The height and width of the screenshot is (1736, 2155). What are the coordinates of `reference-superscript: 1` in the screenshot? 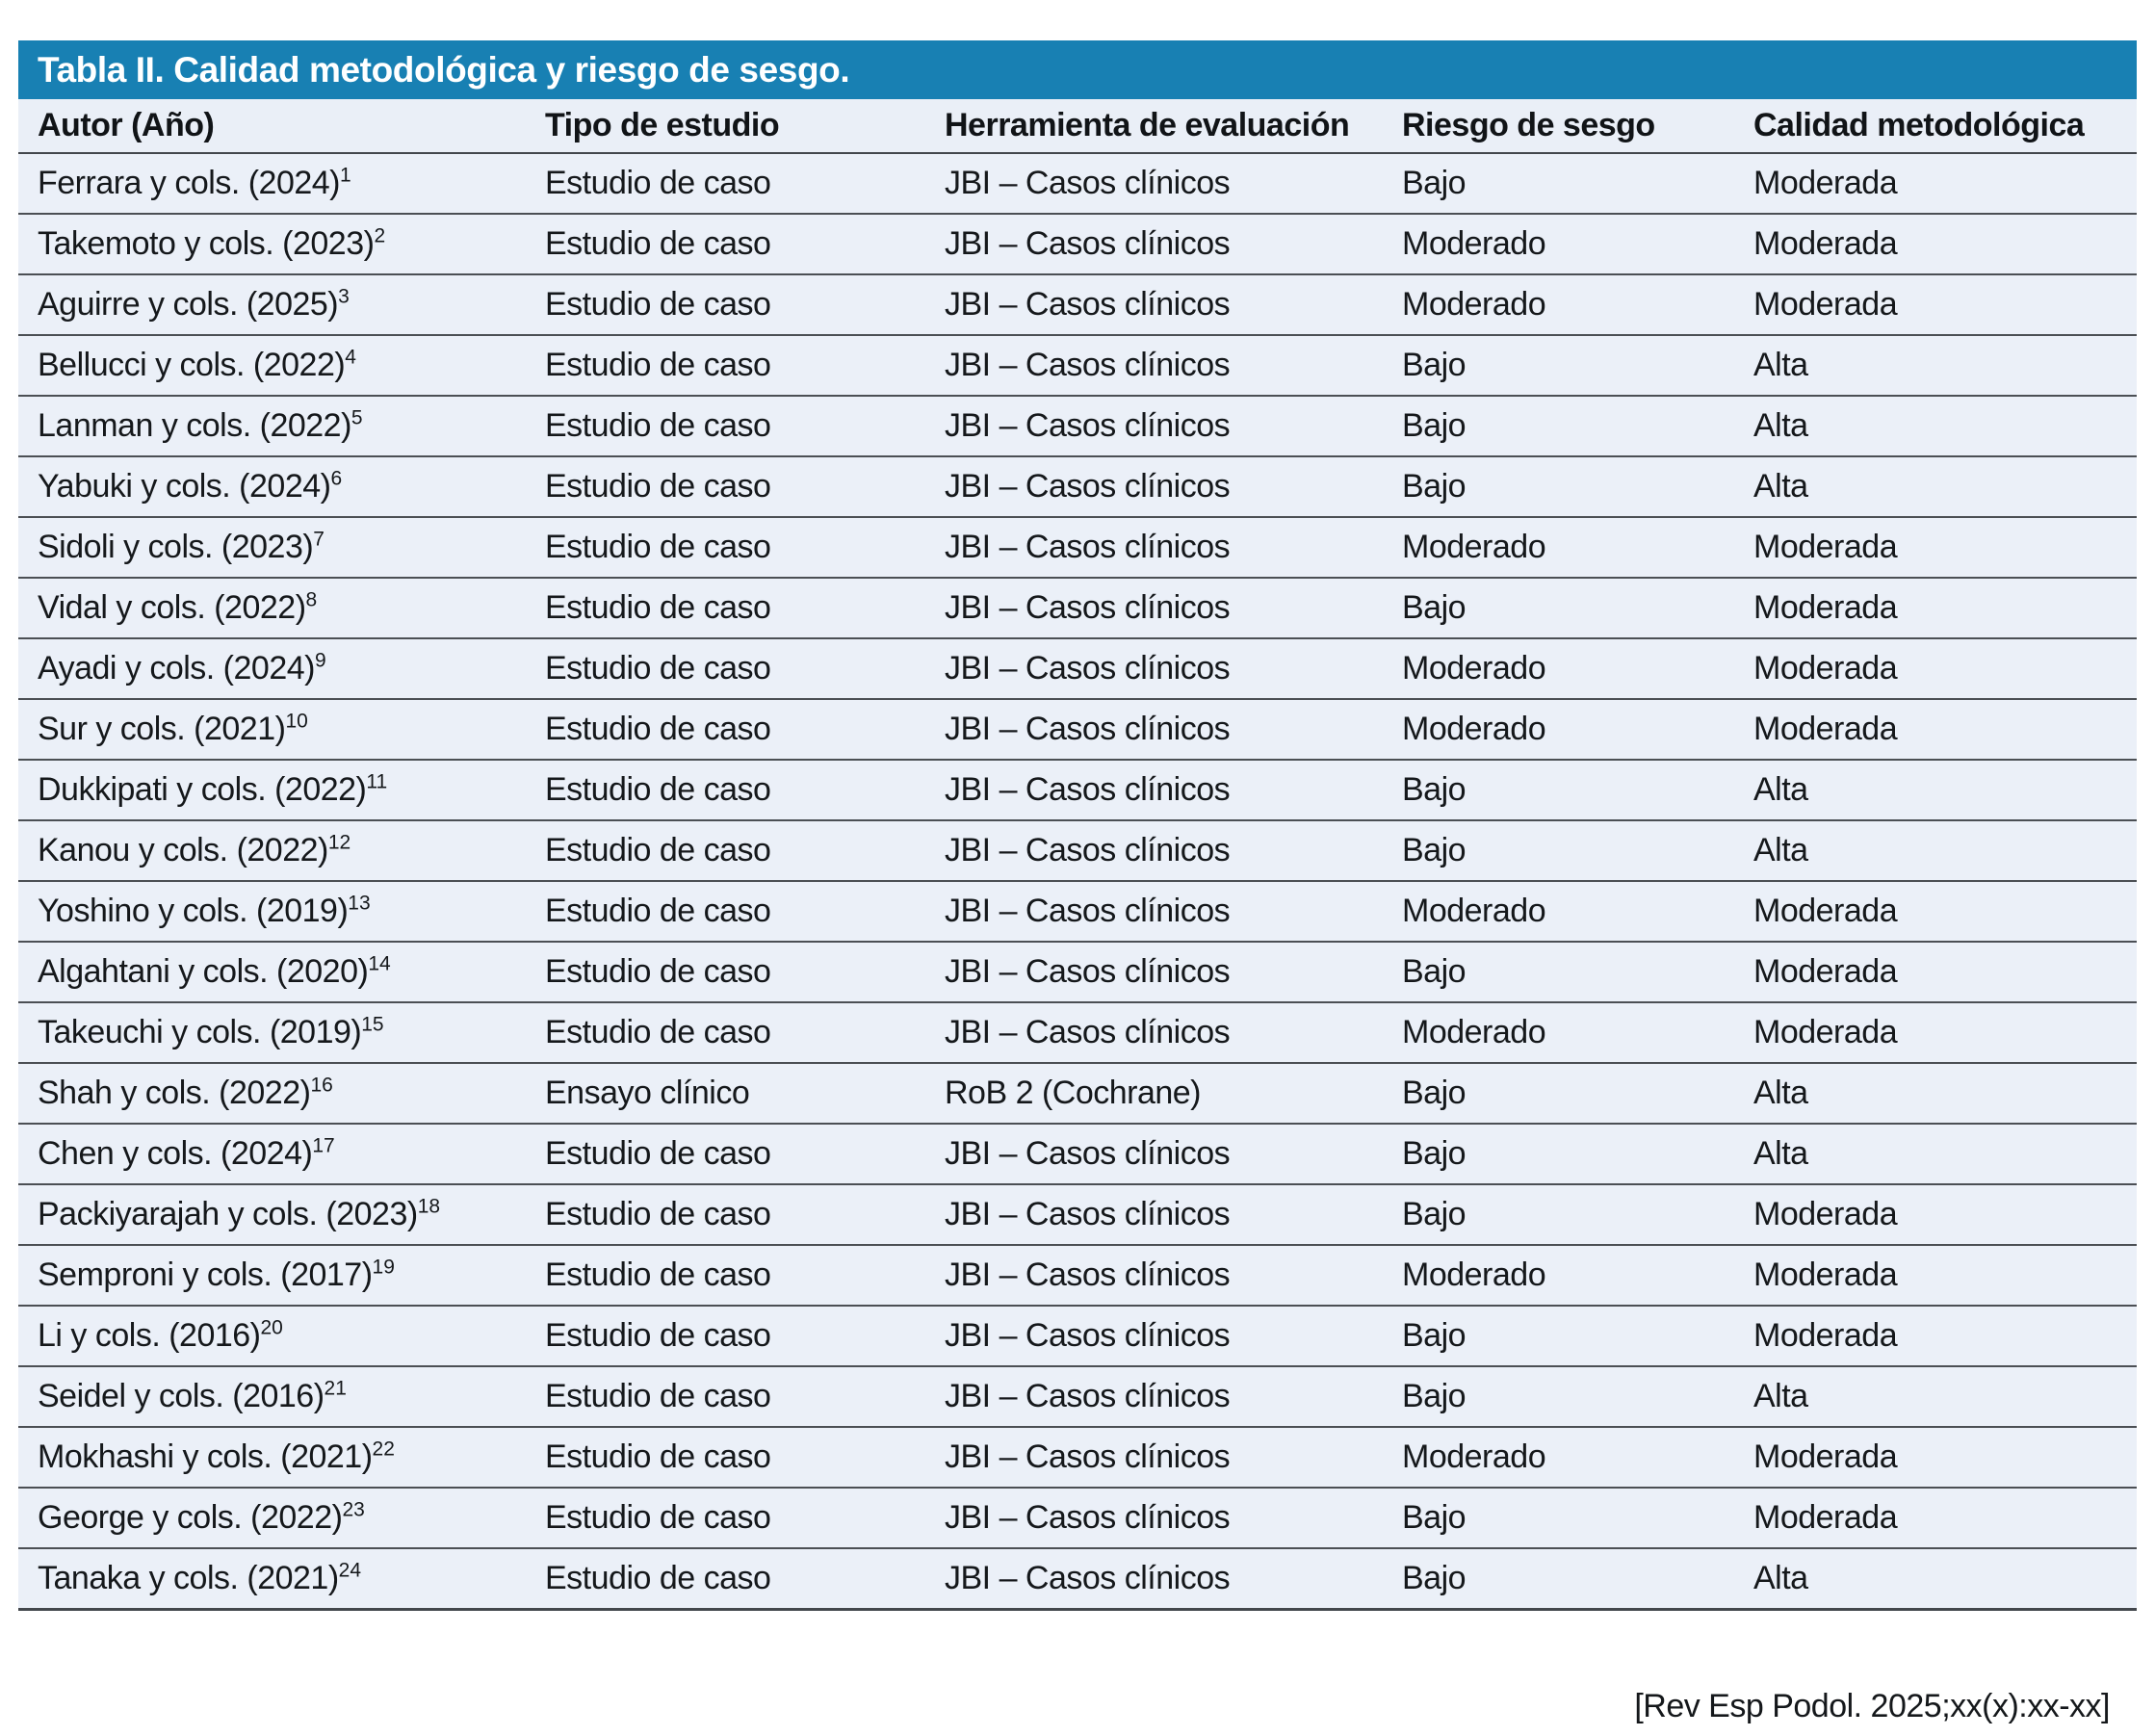 It's located at (345, 176).